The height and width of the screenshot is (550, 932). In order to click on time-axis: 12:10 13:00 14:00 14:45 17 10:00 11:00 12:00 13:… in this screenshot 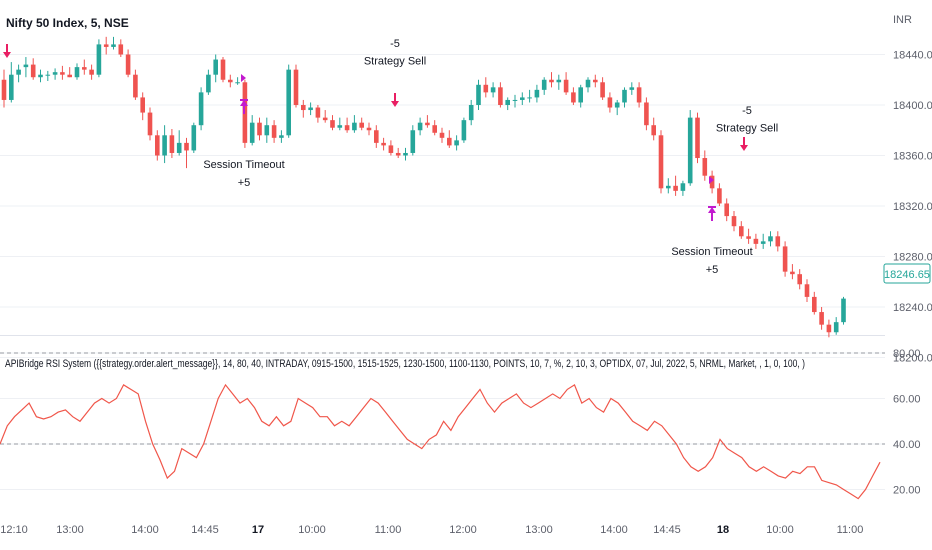, I will do `click(431, 530)`.